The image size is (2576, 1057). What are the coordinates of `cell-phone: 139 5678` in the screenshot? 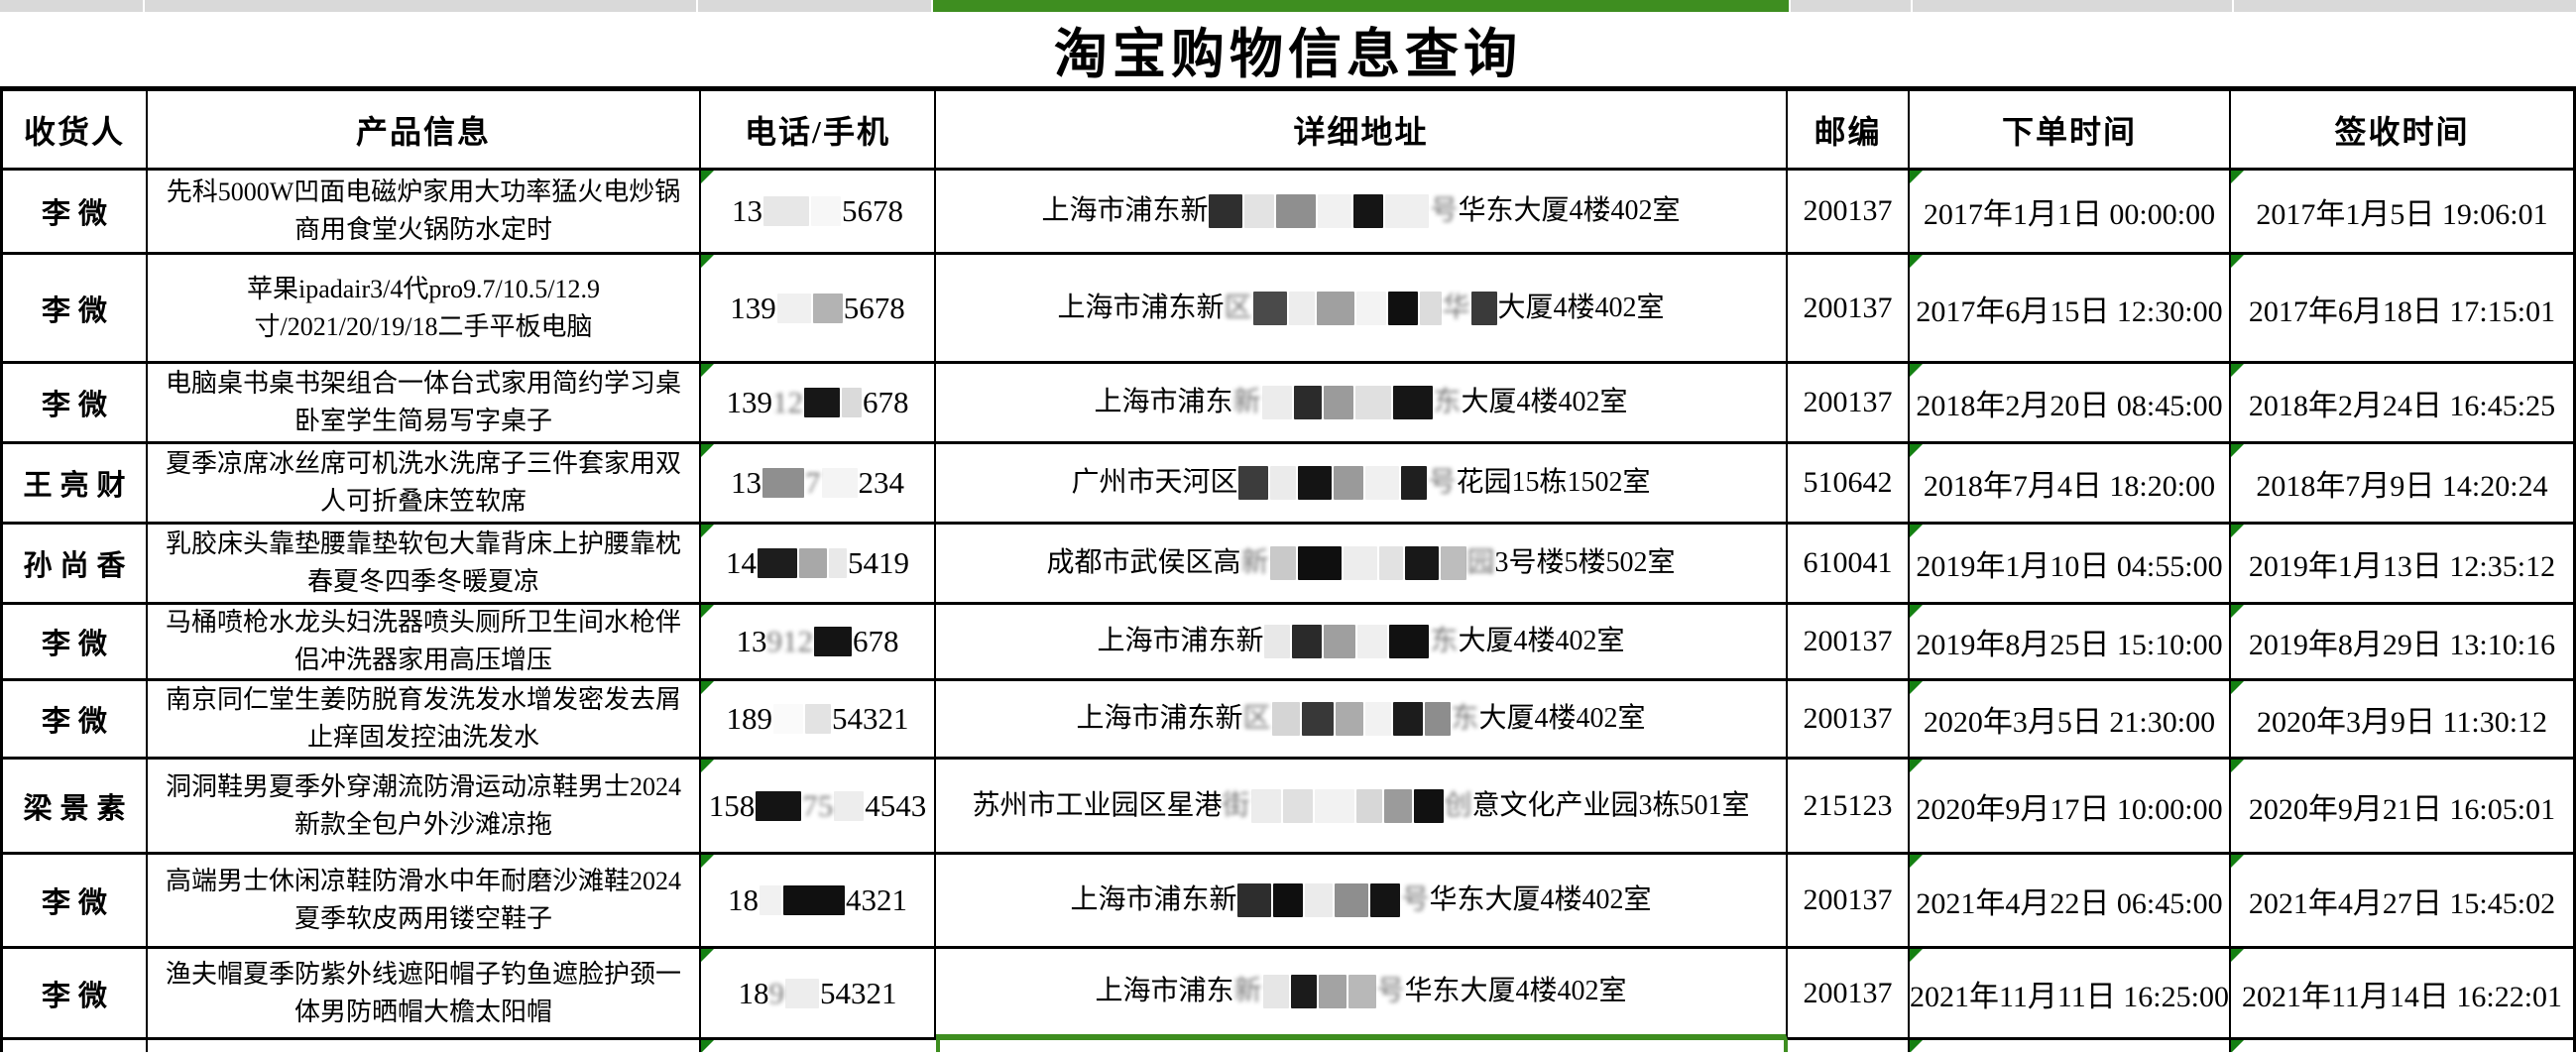 It's located at (819, 309).